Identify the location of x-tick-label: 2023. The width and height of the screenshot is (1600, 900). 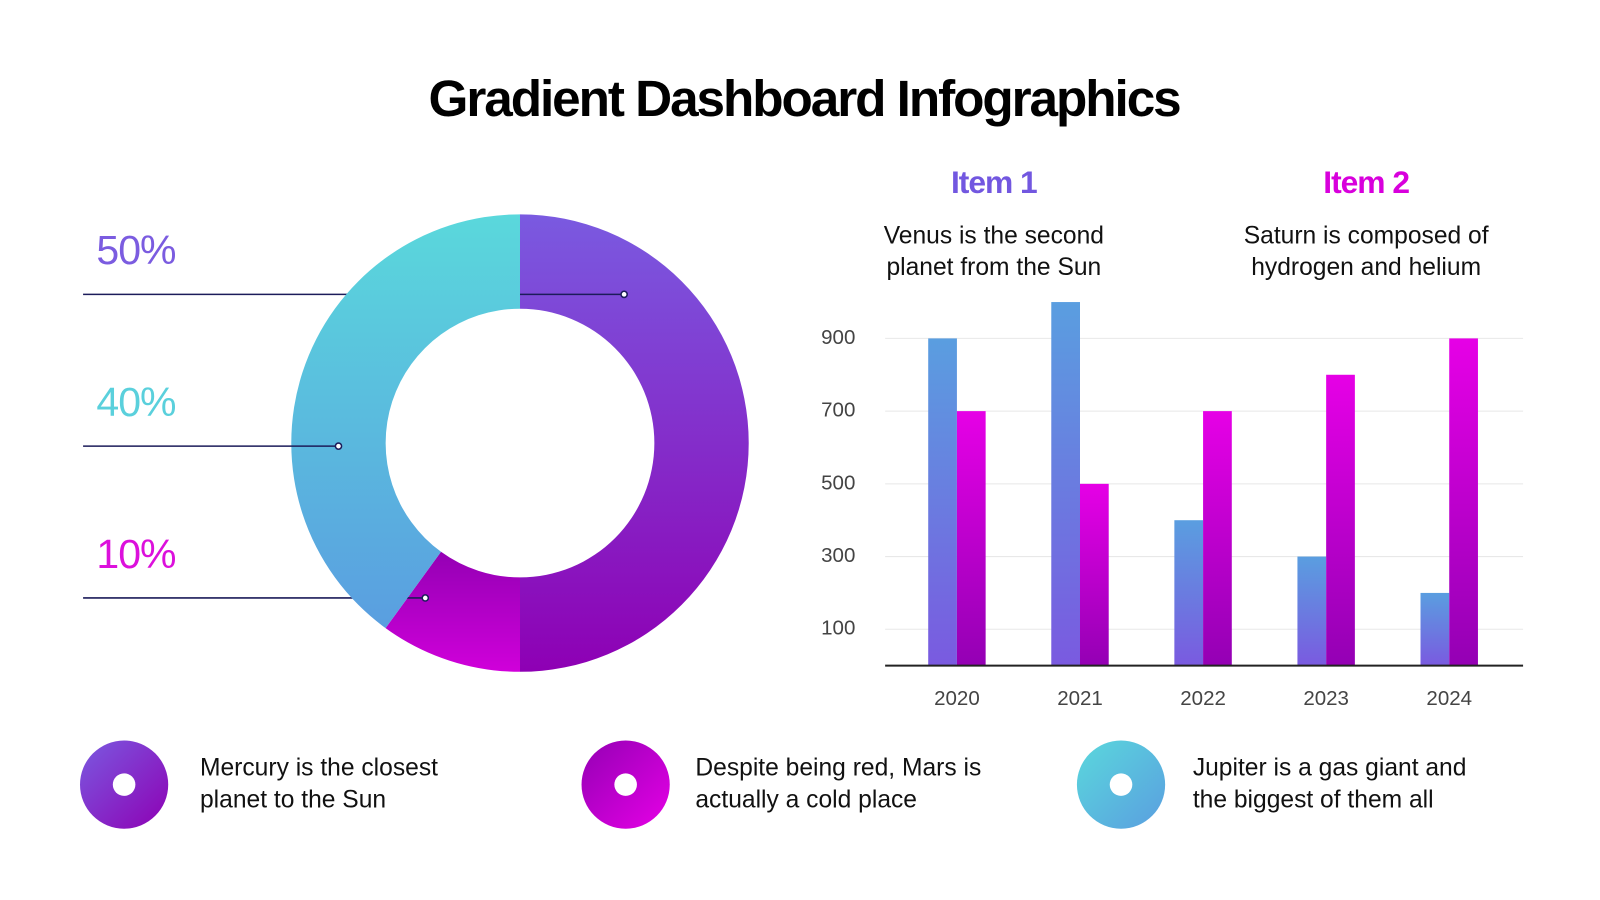
(1326, 698).